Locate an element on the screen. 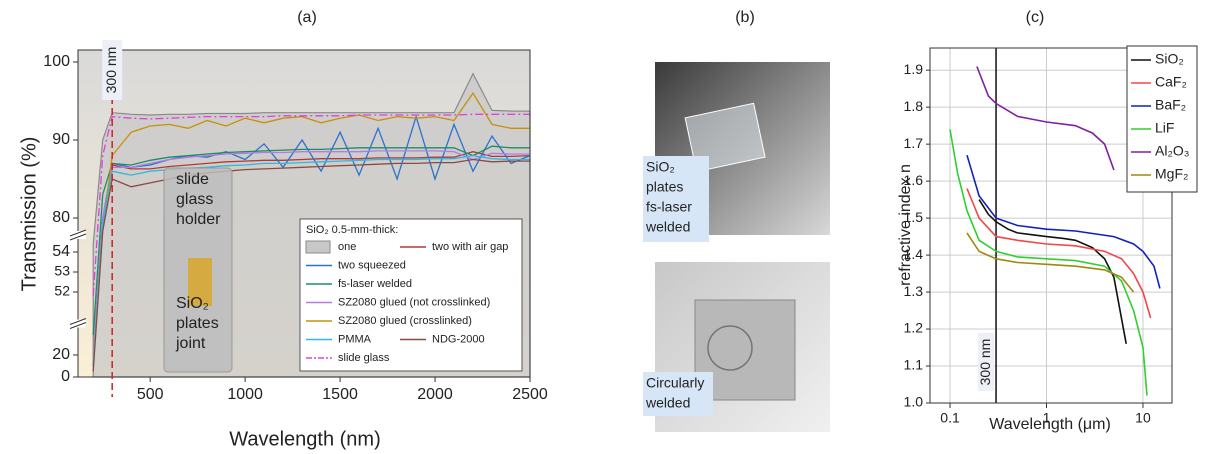 The width and height of the screenshot is (1211, 454). y-tick-label: 1.3 is located at coordinates (914, 291).